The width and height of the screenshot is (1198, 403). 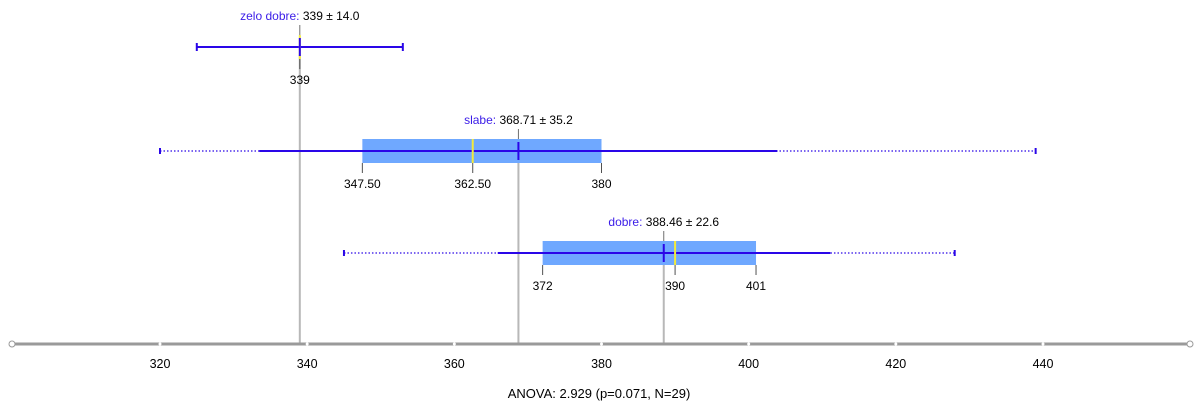 I want to click on group-name: zelo dobre:, so click(x=271, y=16).